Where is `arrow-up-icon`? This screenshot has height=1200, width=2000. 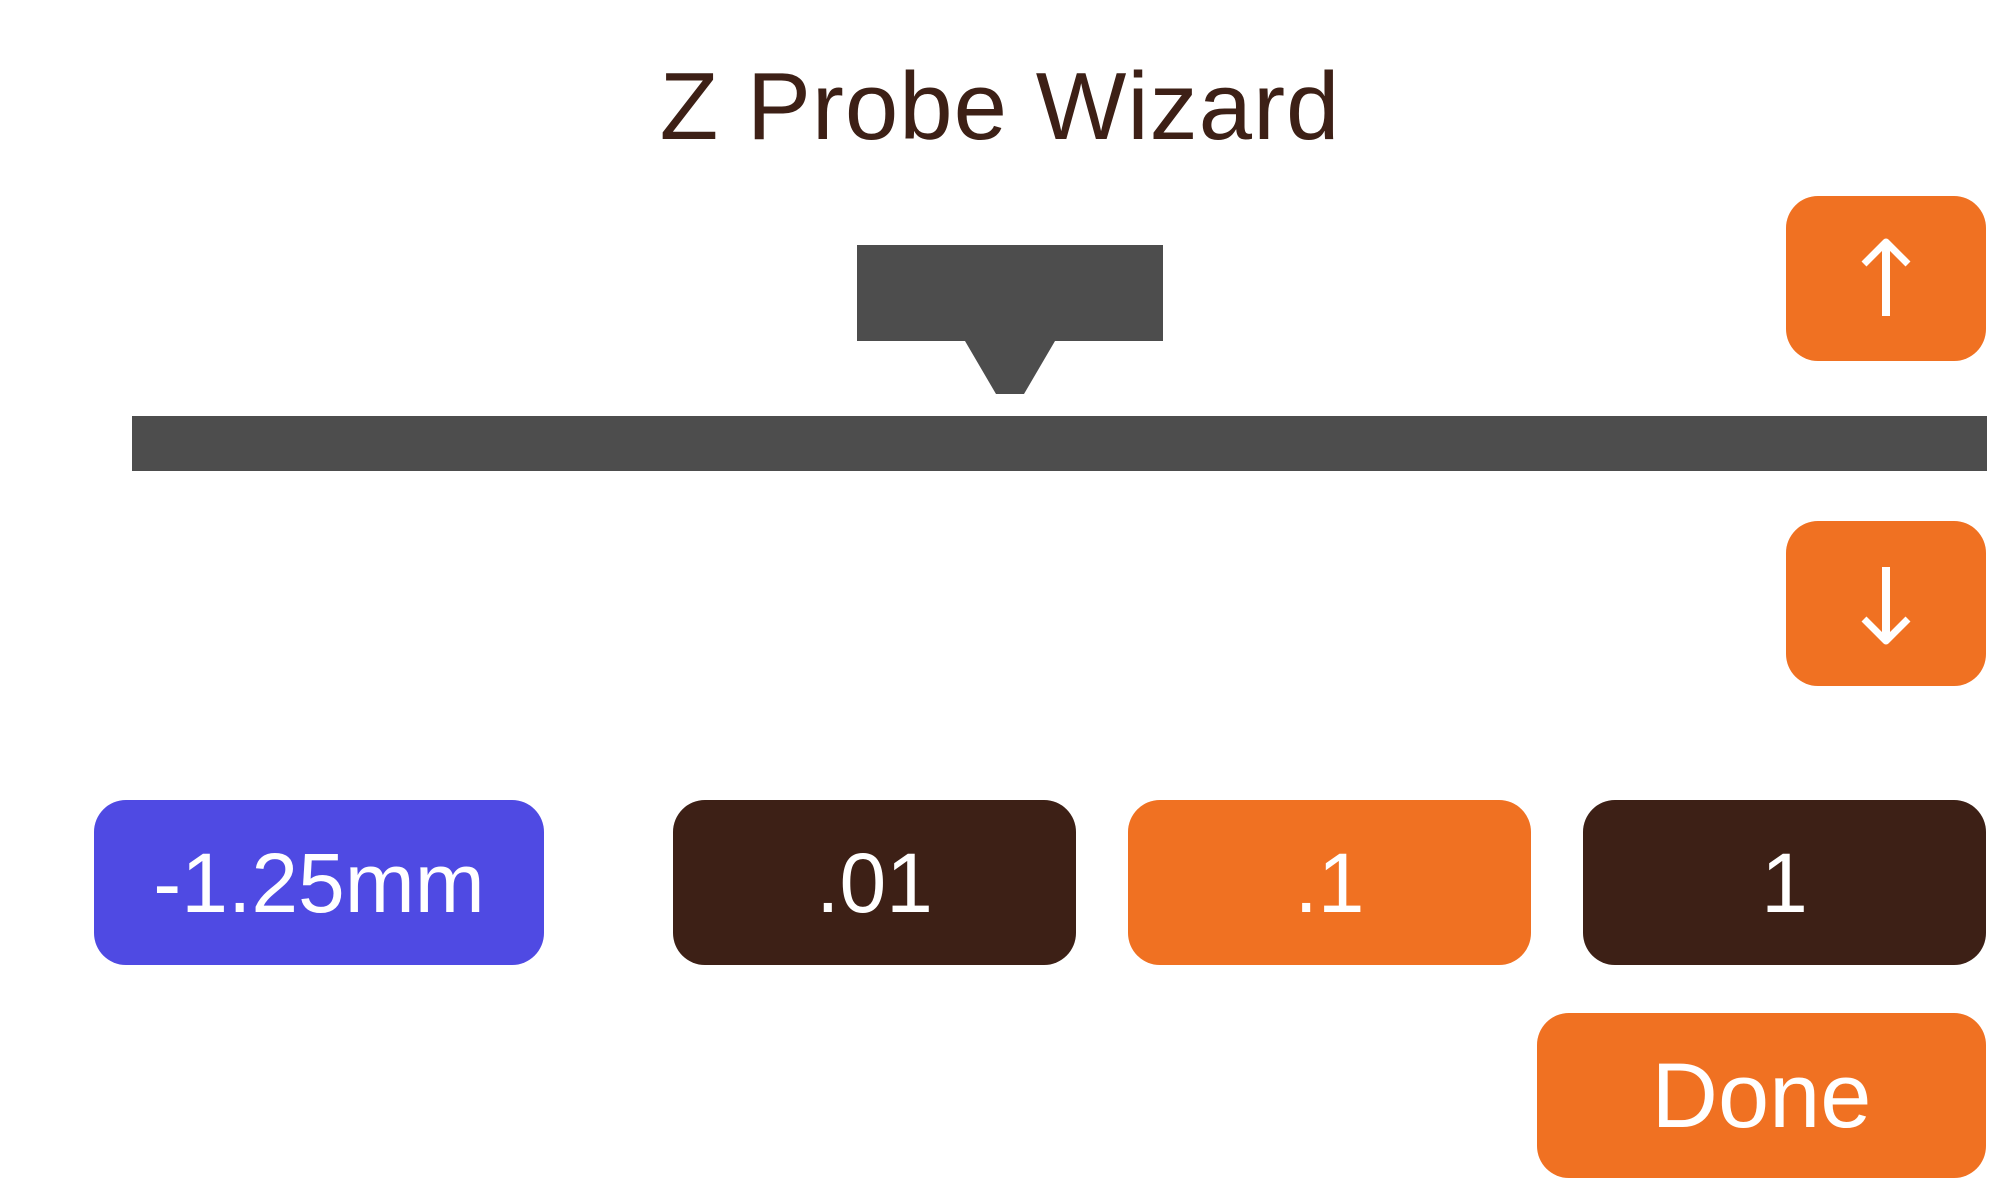 arrow-up-icon is located at coordinates (1886, 277).